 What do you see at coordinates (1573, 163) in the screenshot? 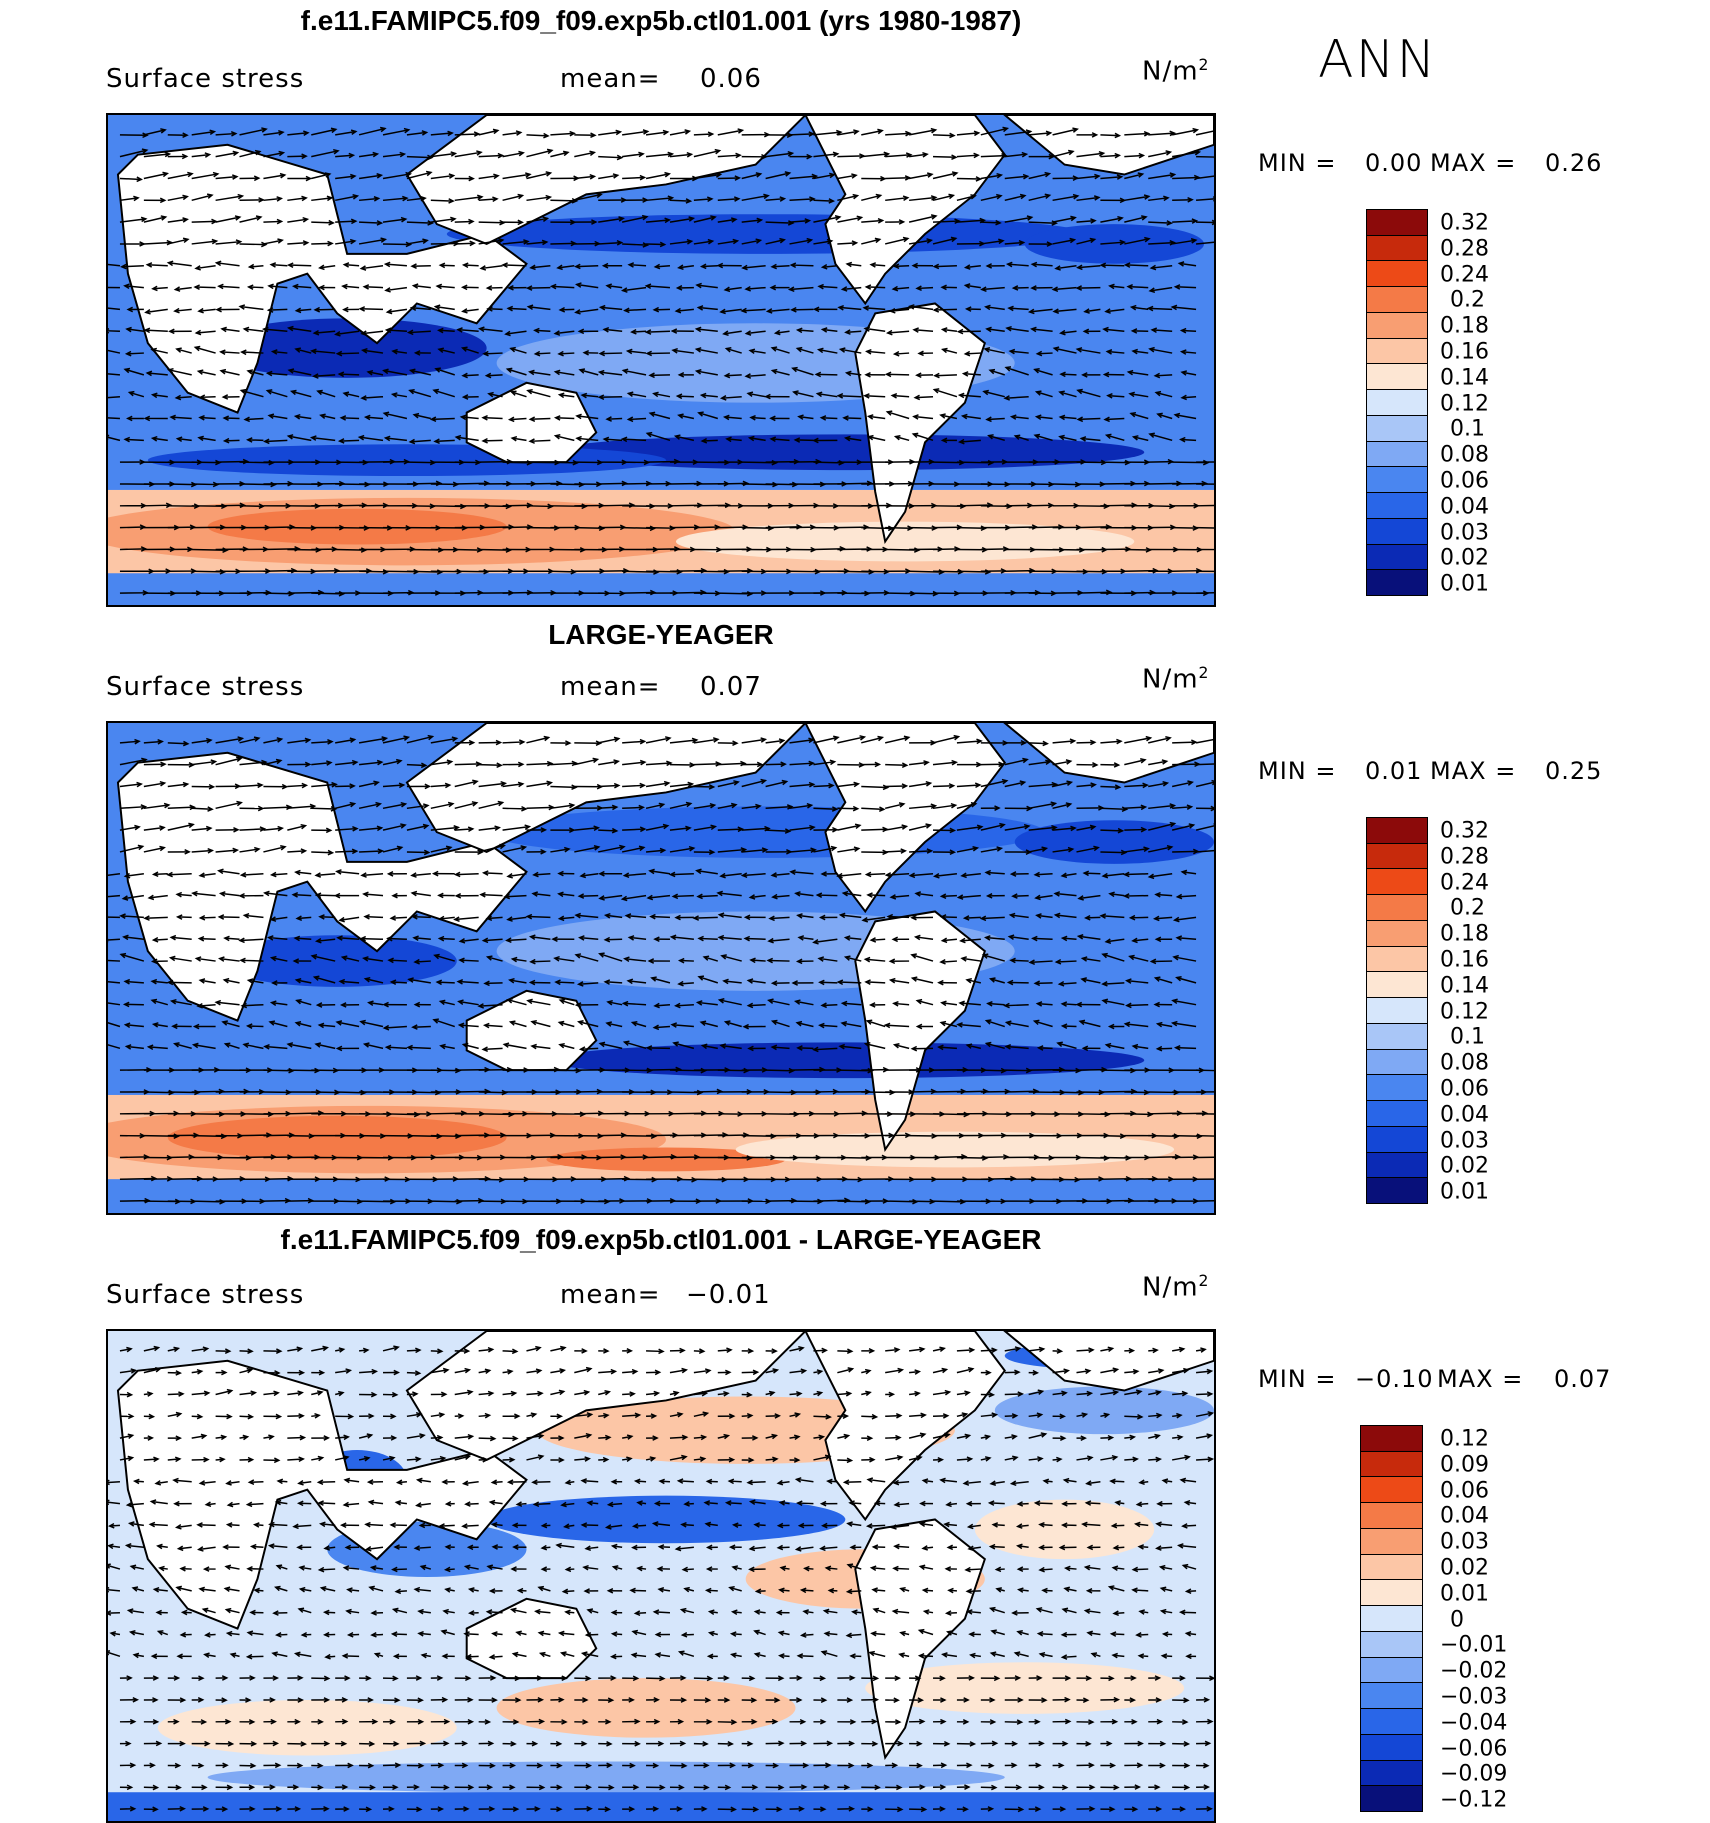
I see `panel-1-max-value: 0.26` at bounding box center [1573, 163].